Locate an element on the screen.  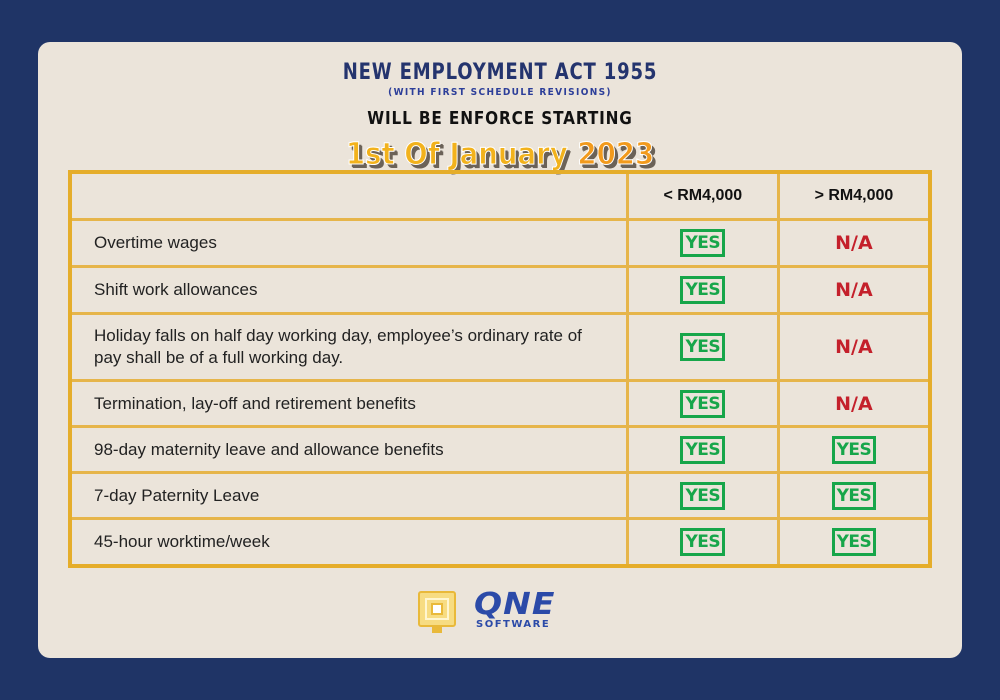
table-row: 45-hour worktime/week YES YES is located at coordinates (500, 542).